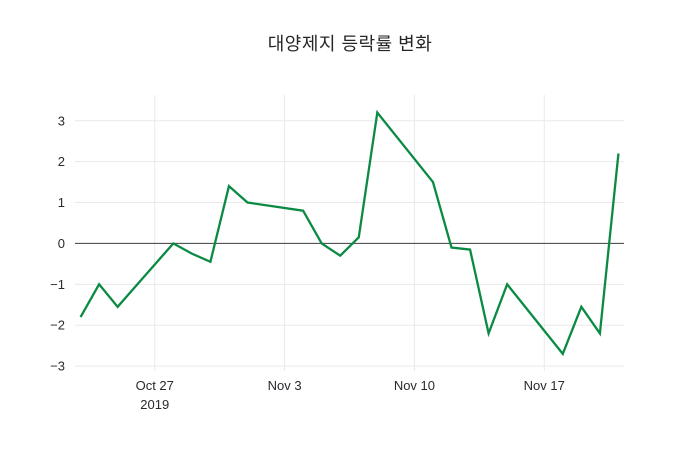 The width and height of the screenshot is (700, 450). Describe the element at coordinates (544, 385) in the screenshot. I see `x-axis-tick-label: Nov 17` at that location.